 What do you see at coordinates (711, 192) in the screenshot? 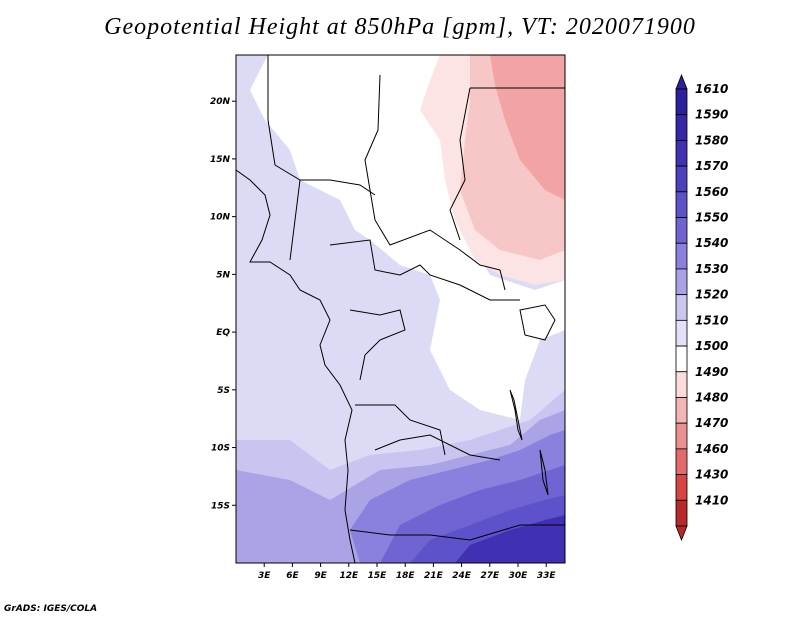
I see `colorbar-label: 1560` at bounding box center [711, 192].